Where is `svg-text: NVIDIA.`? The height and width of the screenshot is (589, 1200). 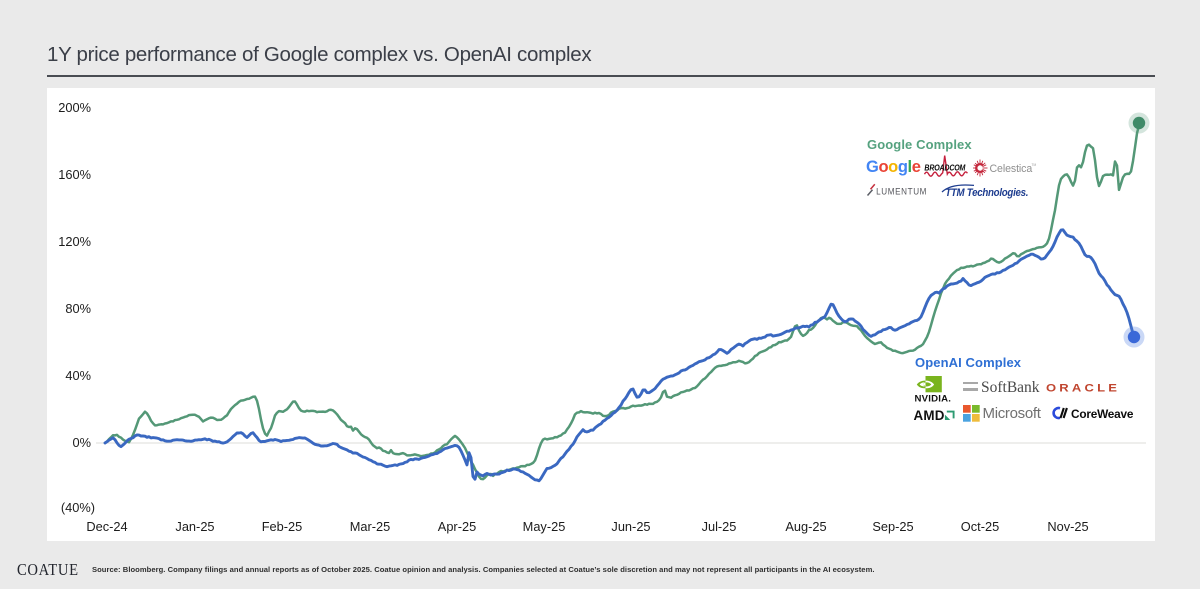 svg-text: NVIDIA. is located at coordinates (933, 399).